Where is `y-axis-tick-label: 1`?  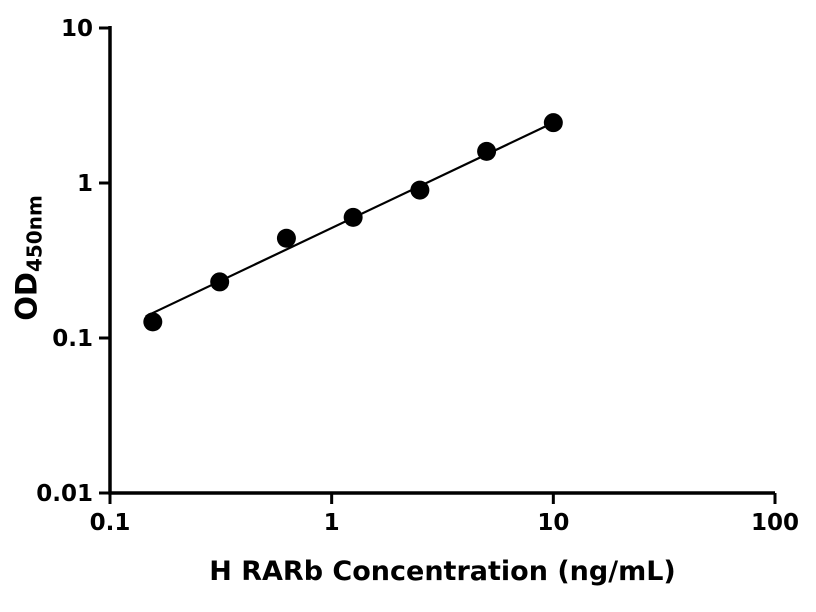 y-axis-tick-label: 1 is located at coordinates (85, 184).